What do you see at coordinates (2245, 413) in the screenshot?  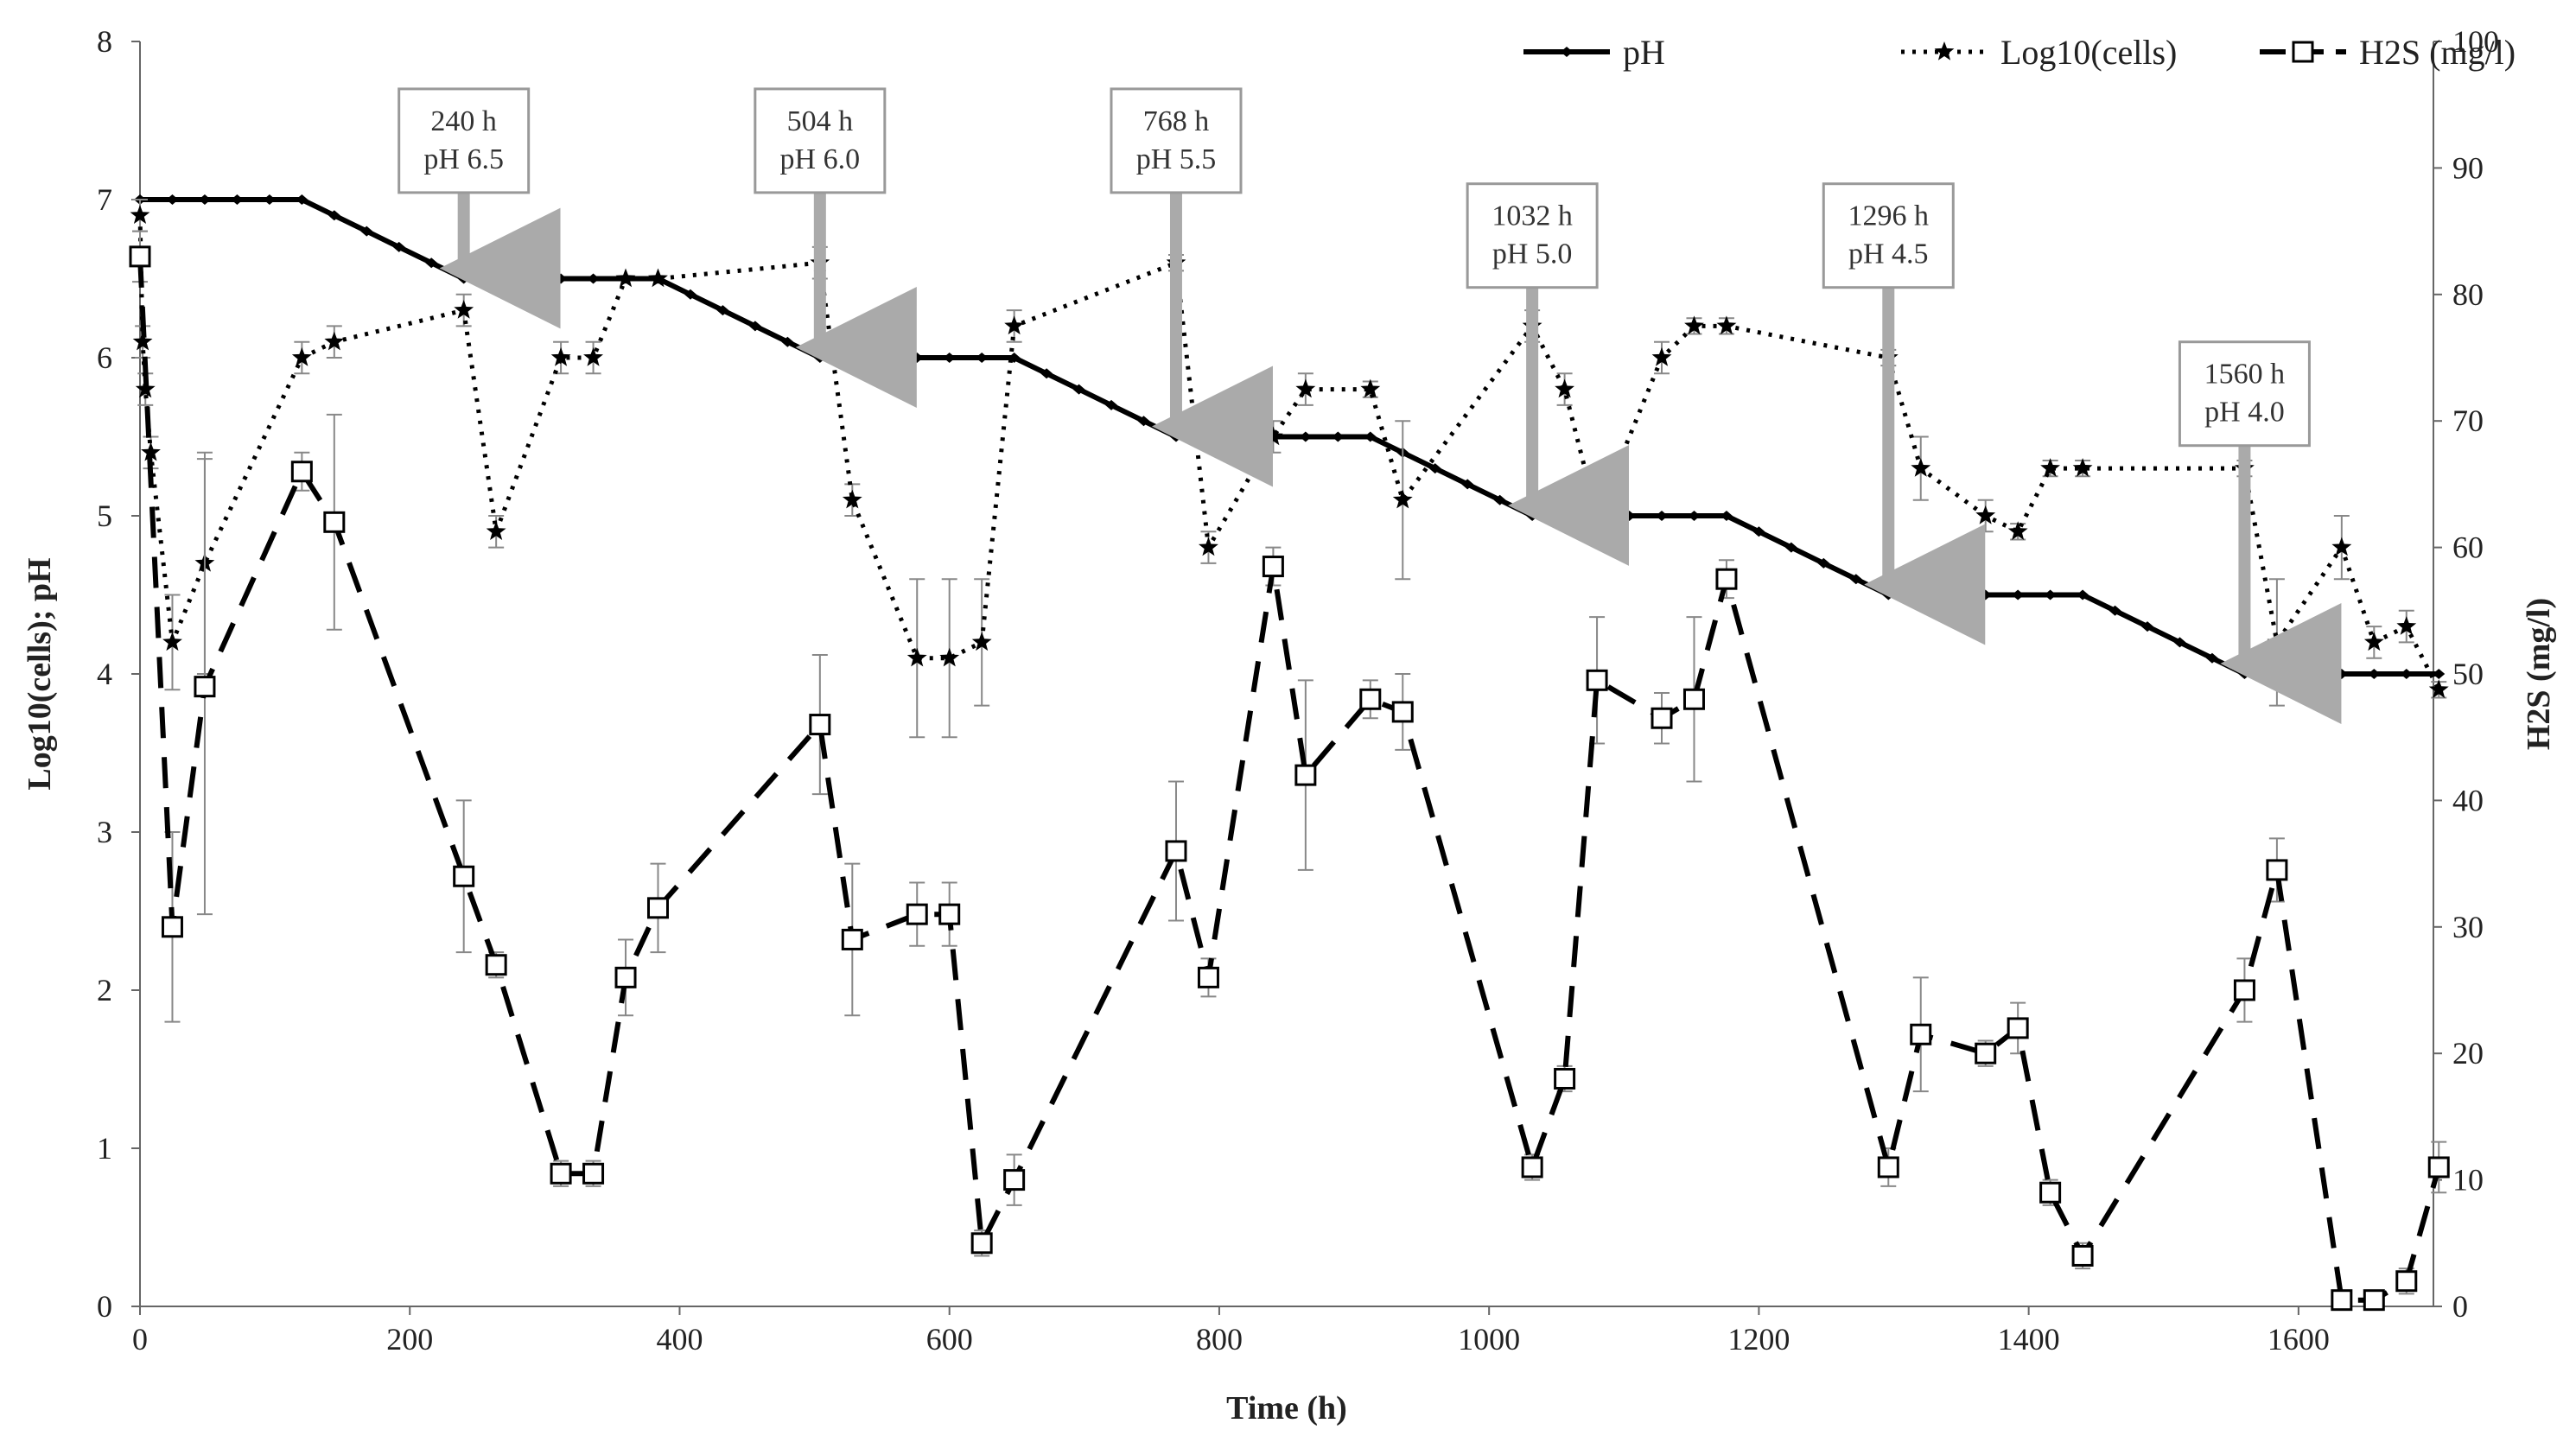 I see `annotation-ph: pH 4.0` at bounding box center [2245, 413].